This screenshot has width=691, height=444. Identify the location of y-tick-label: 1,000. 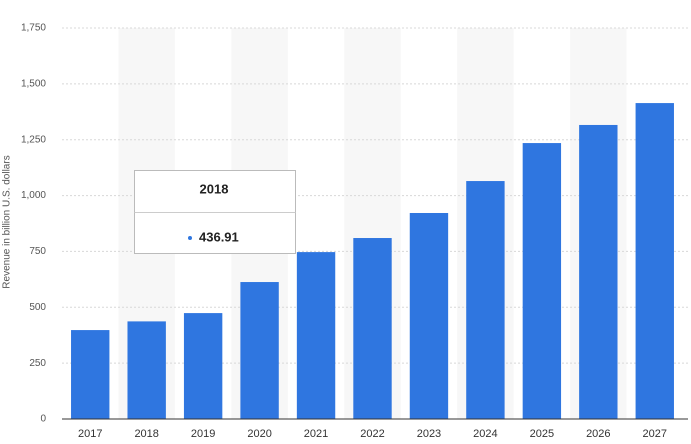
(33, 195).